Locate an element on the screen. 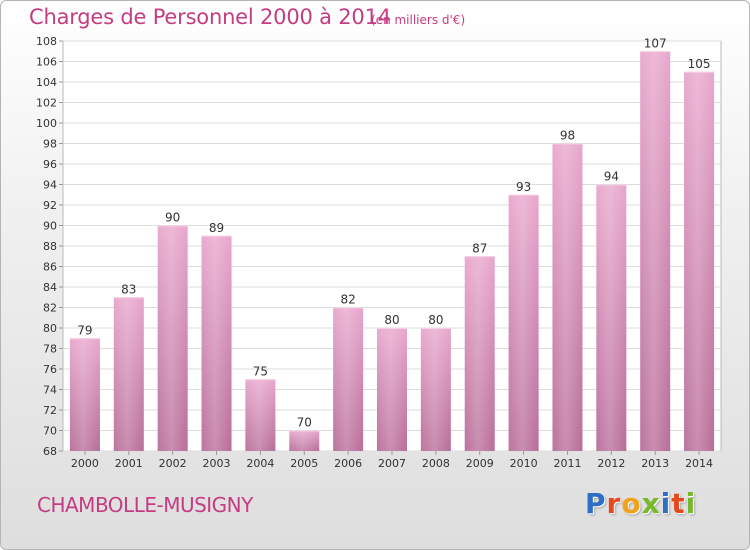 This screenshot has height=550, width=750. y-tick-label: 70 is located at coordinates (50, 431).